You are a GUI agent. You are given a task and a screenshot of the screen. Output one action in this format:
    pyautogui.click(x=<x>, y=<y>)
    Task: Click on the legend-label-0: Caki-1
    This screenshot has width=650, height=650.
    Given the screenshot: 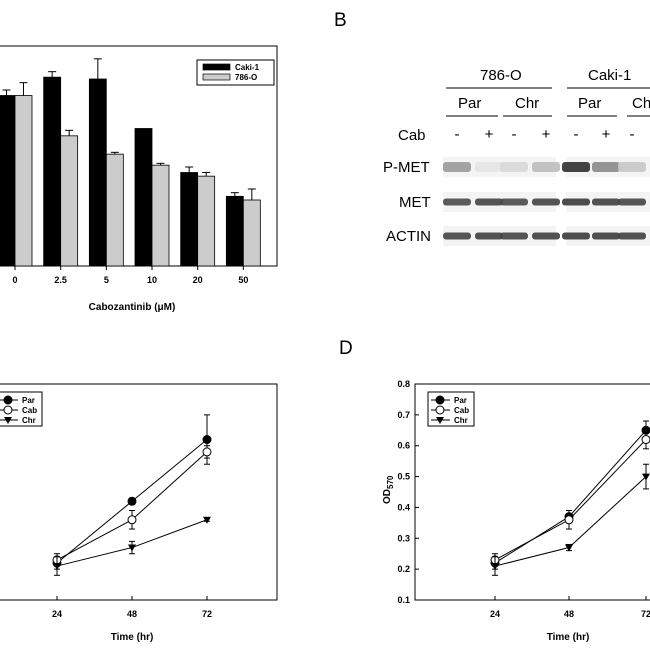 What is the action you would take?
    pyautogui.click(x=247, y=67)
    